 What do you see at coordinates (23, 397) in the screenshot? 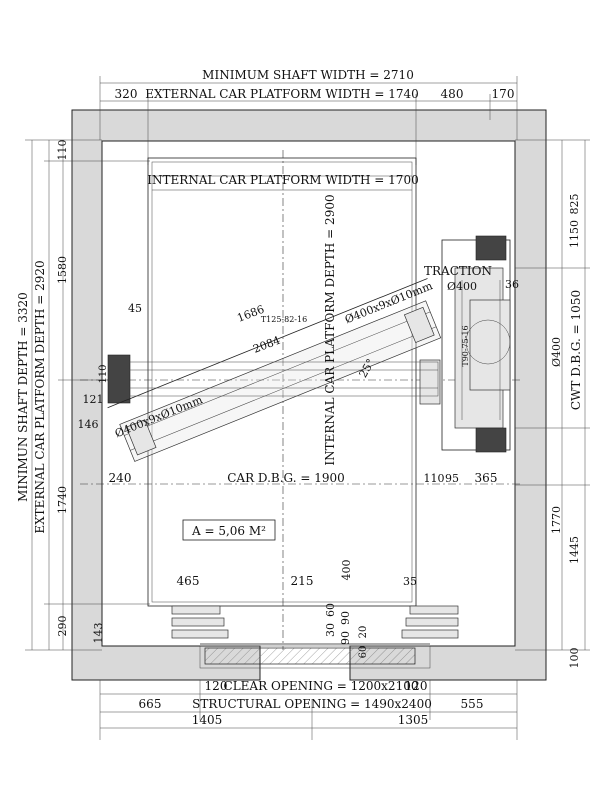
I see `min-shaft-depth-label: MINIMUN SHAFT DEPTH = 3320` at bounding box center [23, 397].